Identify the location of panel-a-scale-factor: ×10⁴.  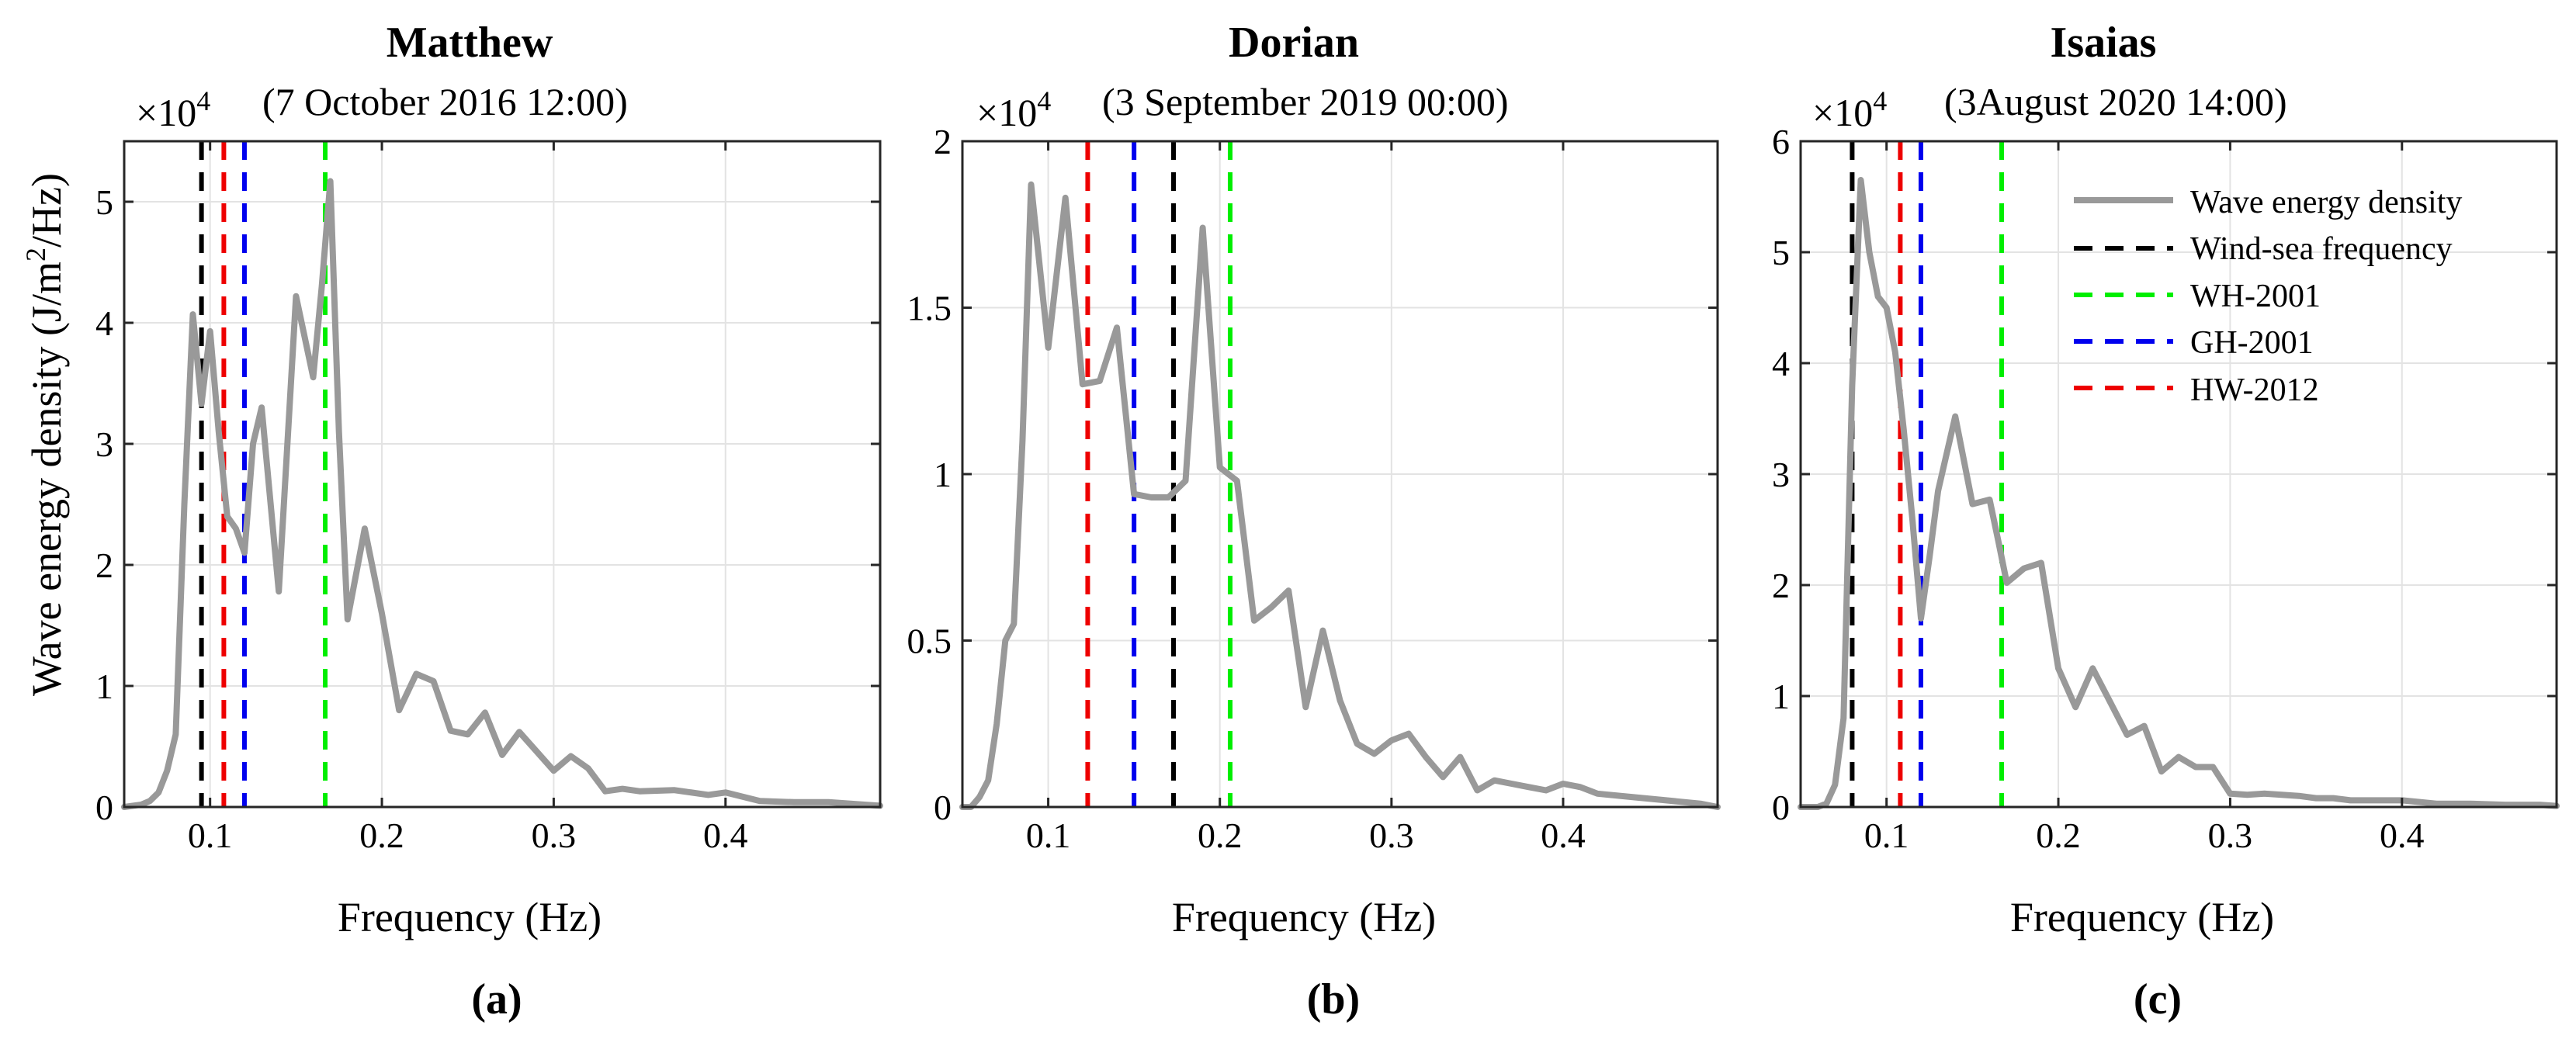
(173, 109).